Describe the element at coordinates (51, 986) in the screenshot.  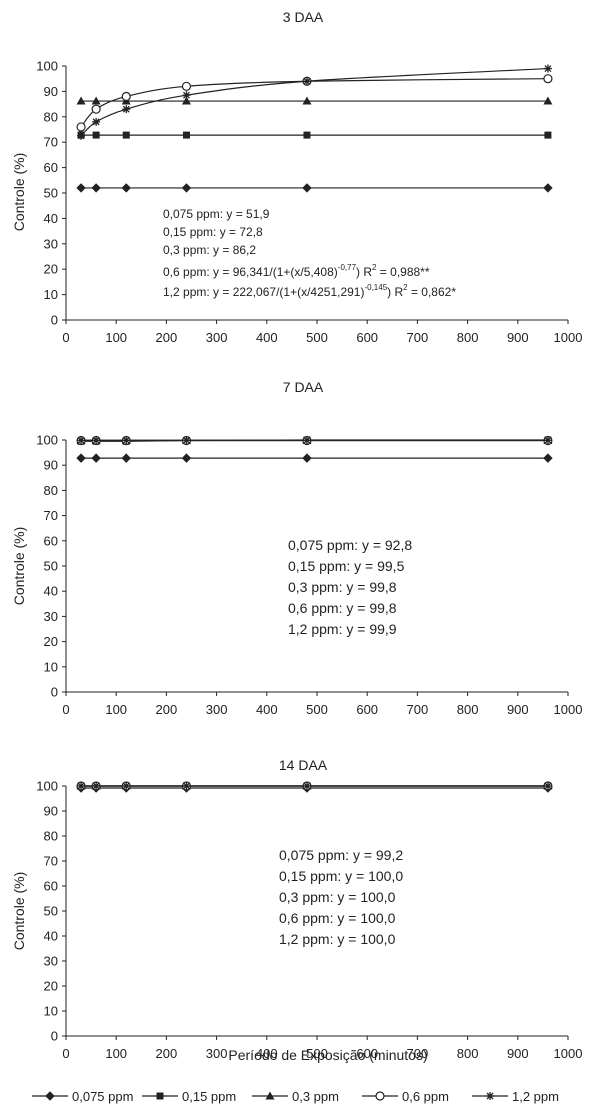
I see `y-tick-label-14daa: 20` at that location.